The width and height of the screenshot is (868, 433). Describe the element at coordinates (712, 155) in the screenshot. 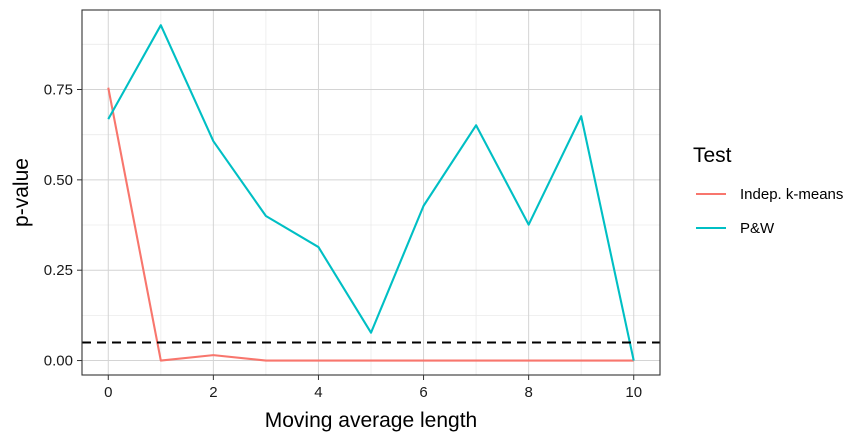

I see `legend-title: Test` at that location.